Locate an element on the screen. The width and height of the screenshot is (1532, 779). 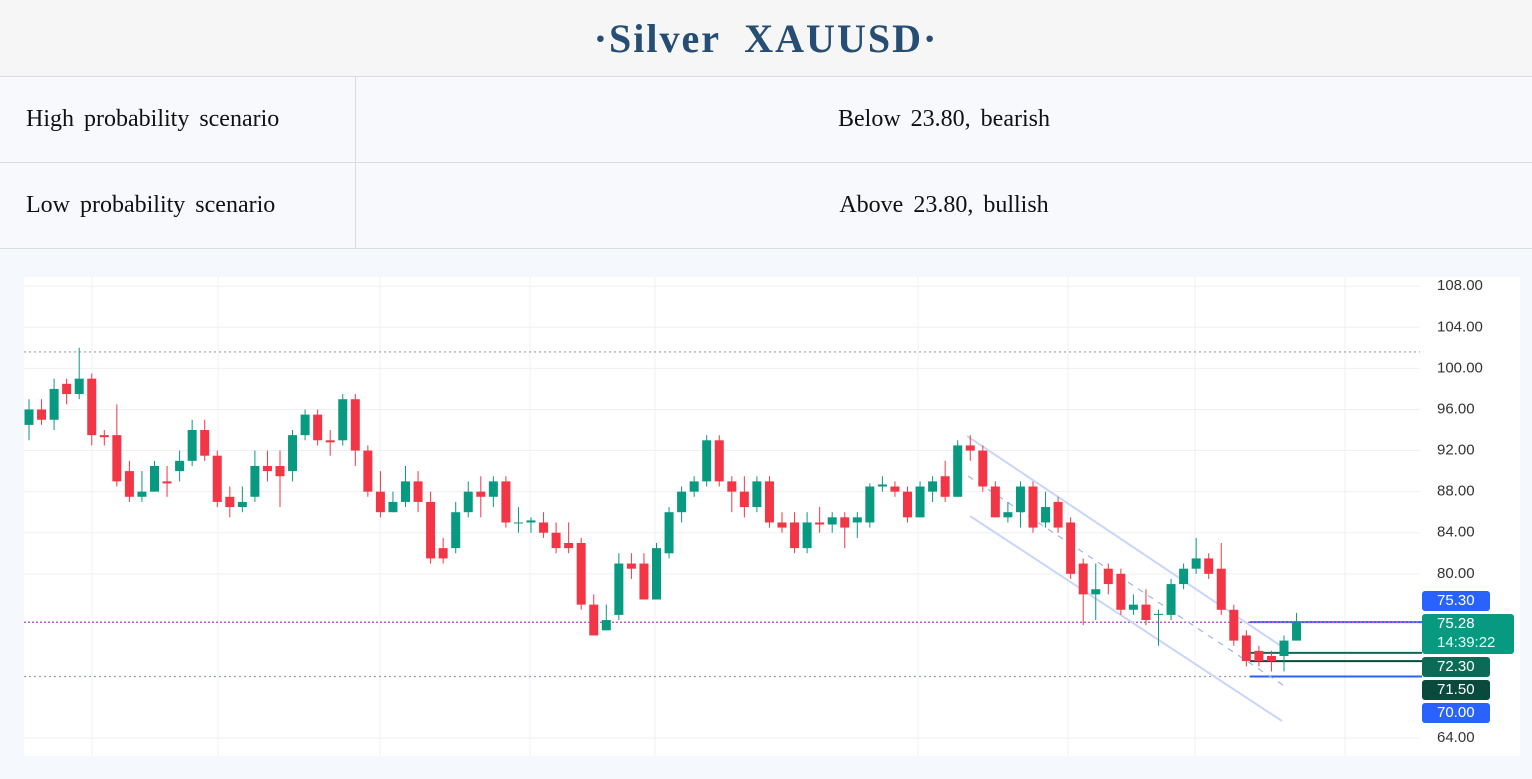
header: ·Silver XAUUSD· is located at coordinates (766, 38).